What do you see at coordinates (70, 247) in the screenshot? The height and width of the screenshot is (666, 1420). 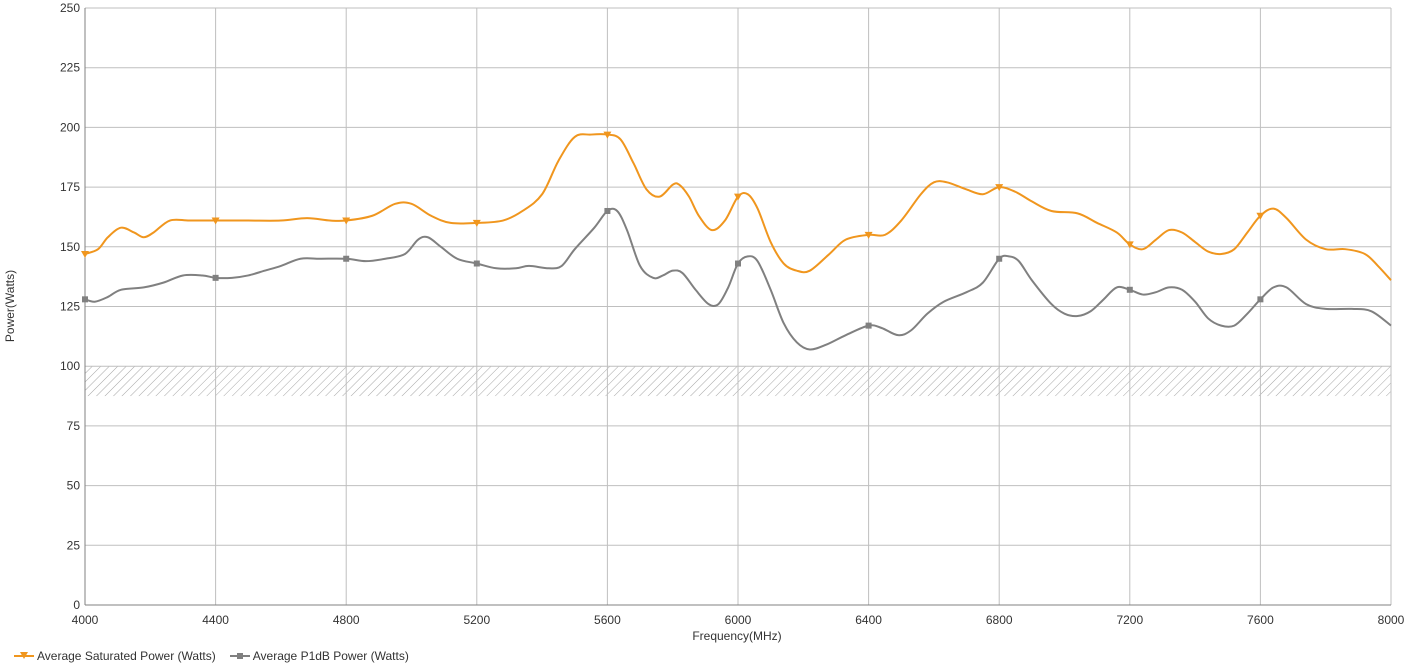 I see `y-tick-label: 150` at bounding box center [70, 247].